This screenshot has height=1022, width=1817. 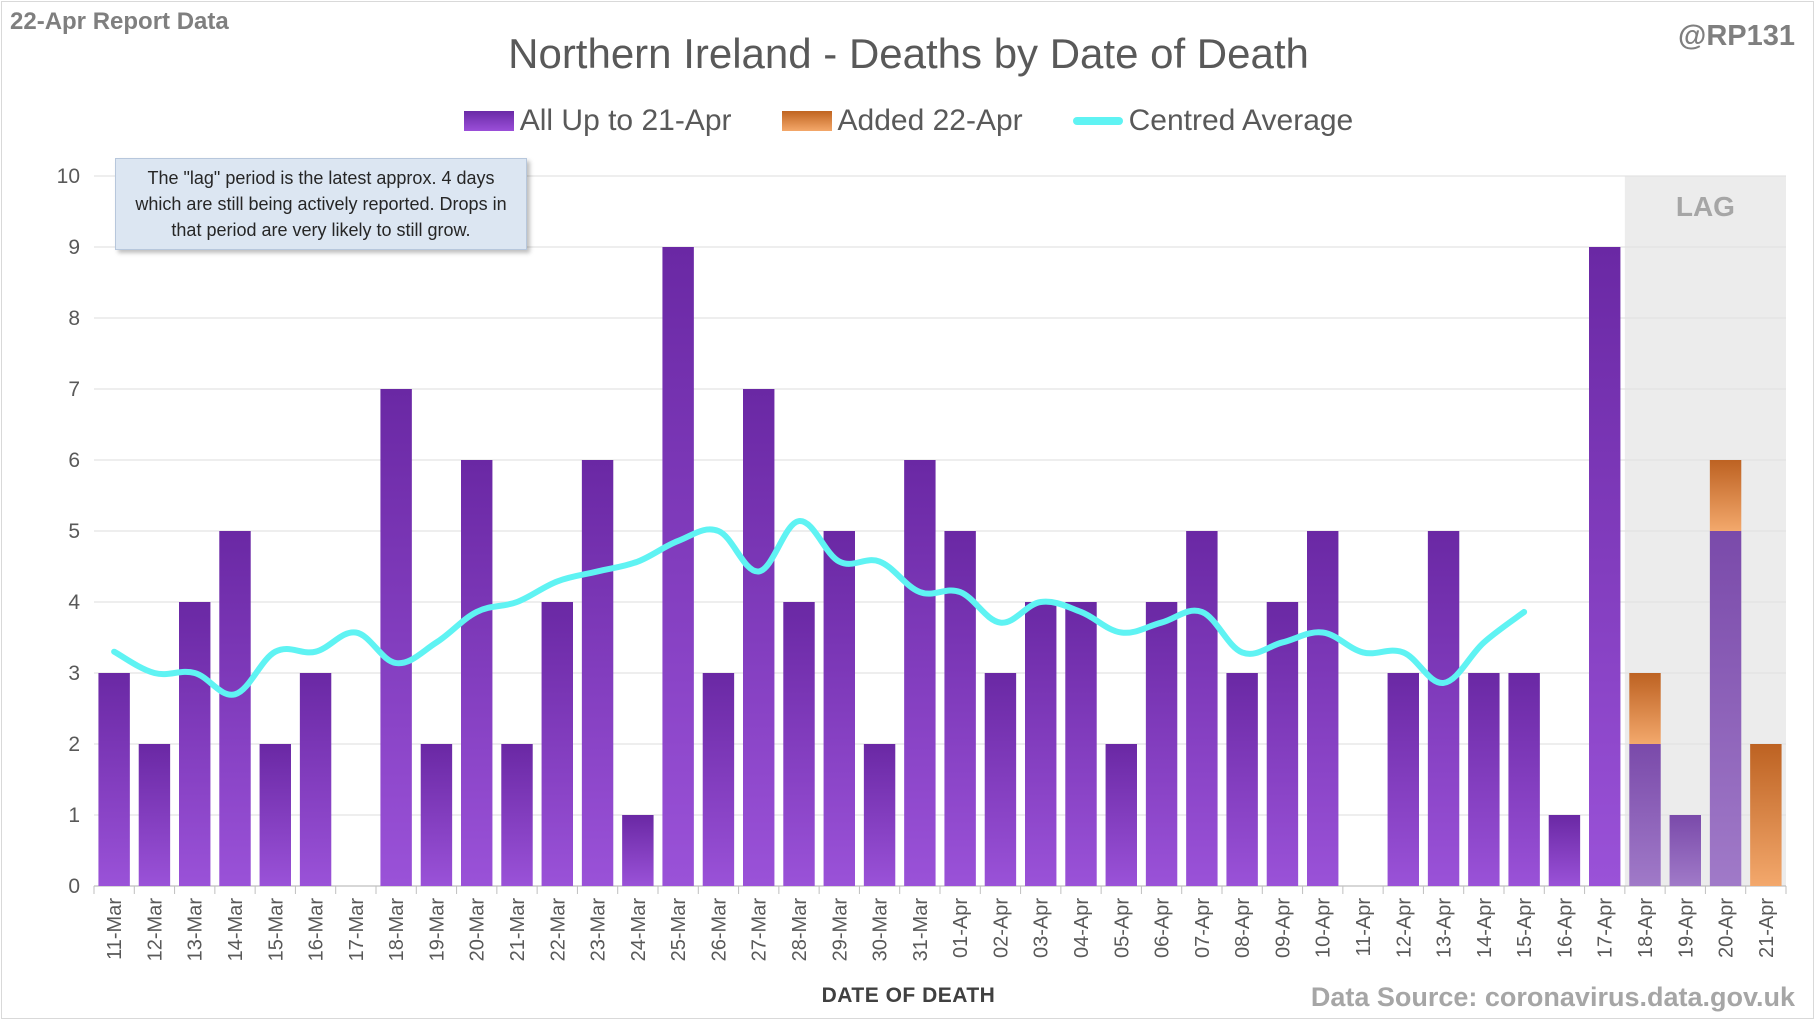 I want to click on x-tick-label: 11-Apr, so click(x=1364, y=927).